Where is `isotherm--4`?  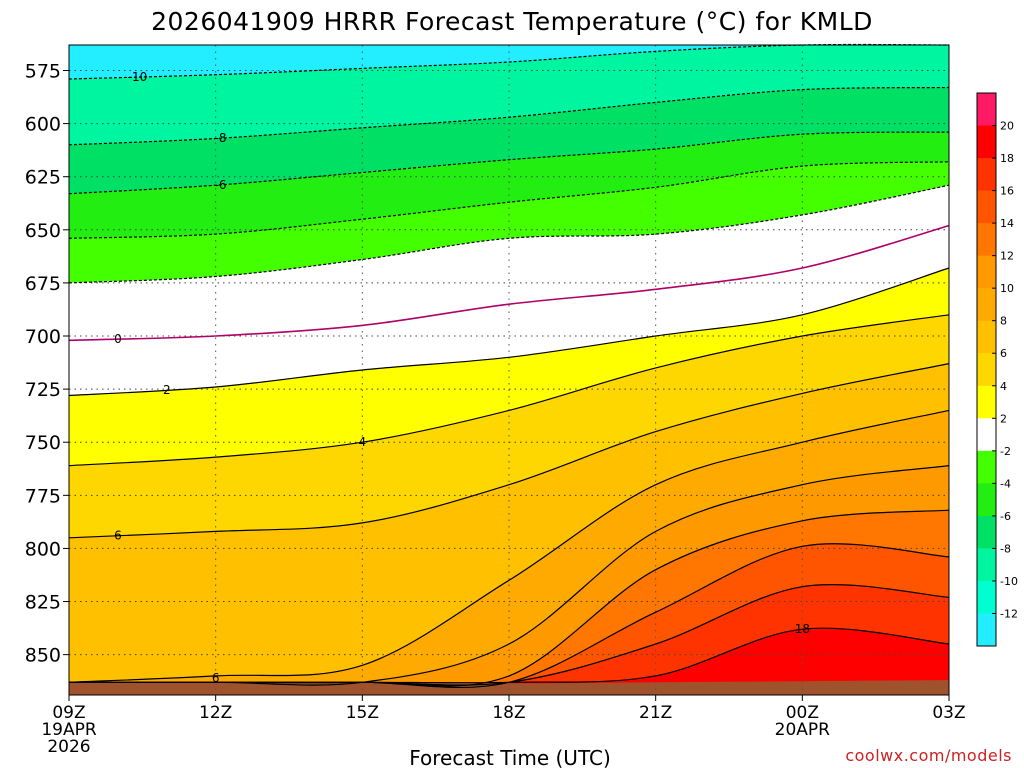 isotherm--4 is located at coordinates (509, 200).